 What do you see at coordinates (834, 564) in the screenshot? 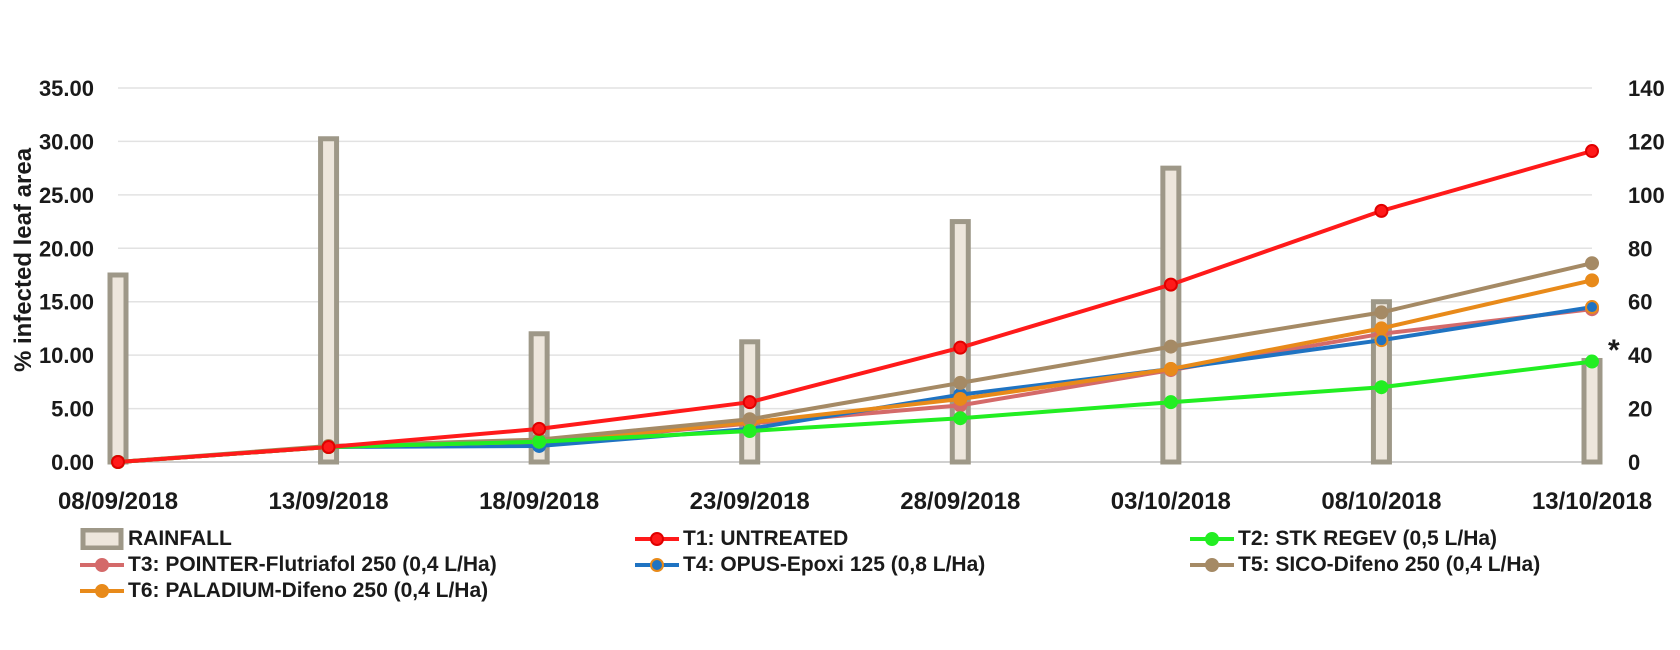
I see `legend-label-t4: T4: OPUS-Epoxi 125 (0,8 L/Ha)` at bounding box center [834, 564].